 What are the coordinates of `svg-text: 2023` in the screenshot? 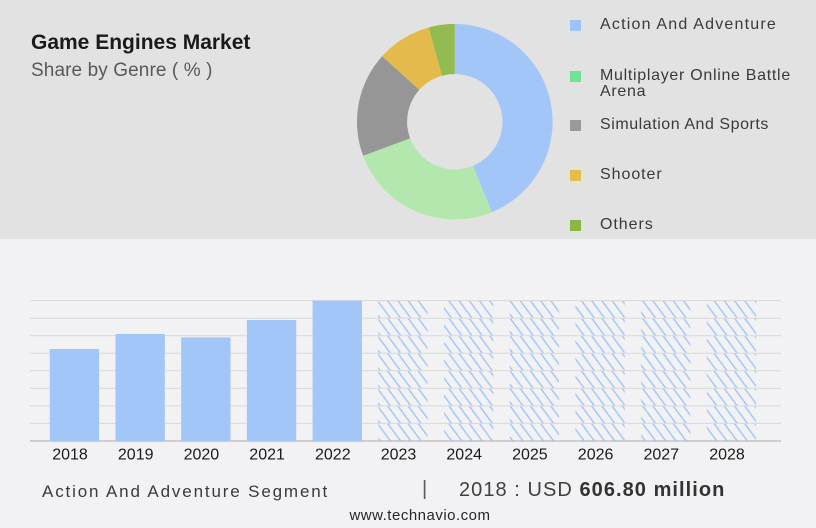 It's located at (399, 455).